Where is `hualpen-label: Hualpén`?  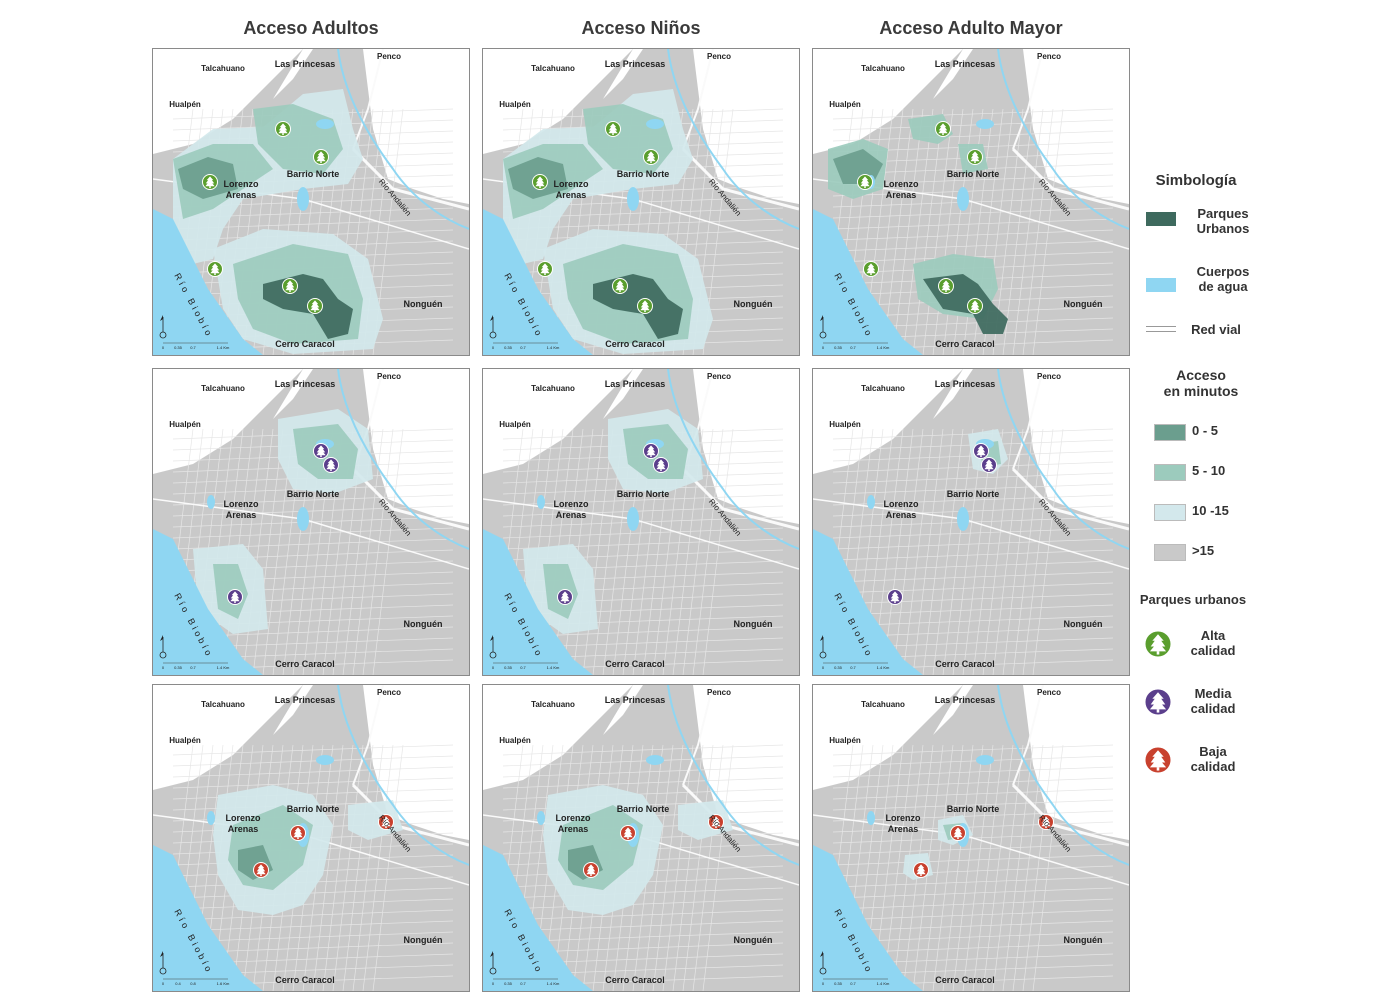 hualpen-label: Hualpén is located at coordinates (845, 424).